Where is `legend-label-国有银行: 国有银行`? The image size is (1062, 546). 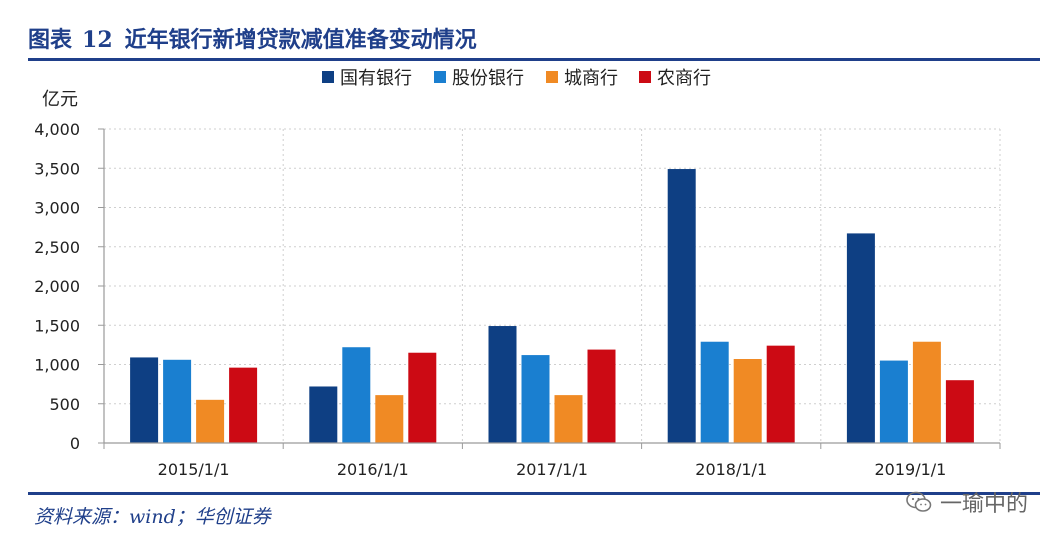
legend-label-国有银行: 国有银行 is located at coordinates (376, 78).